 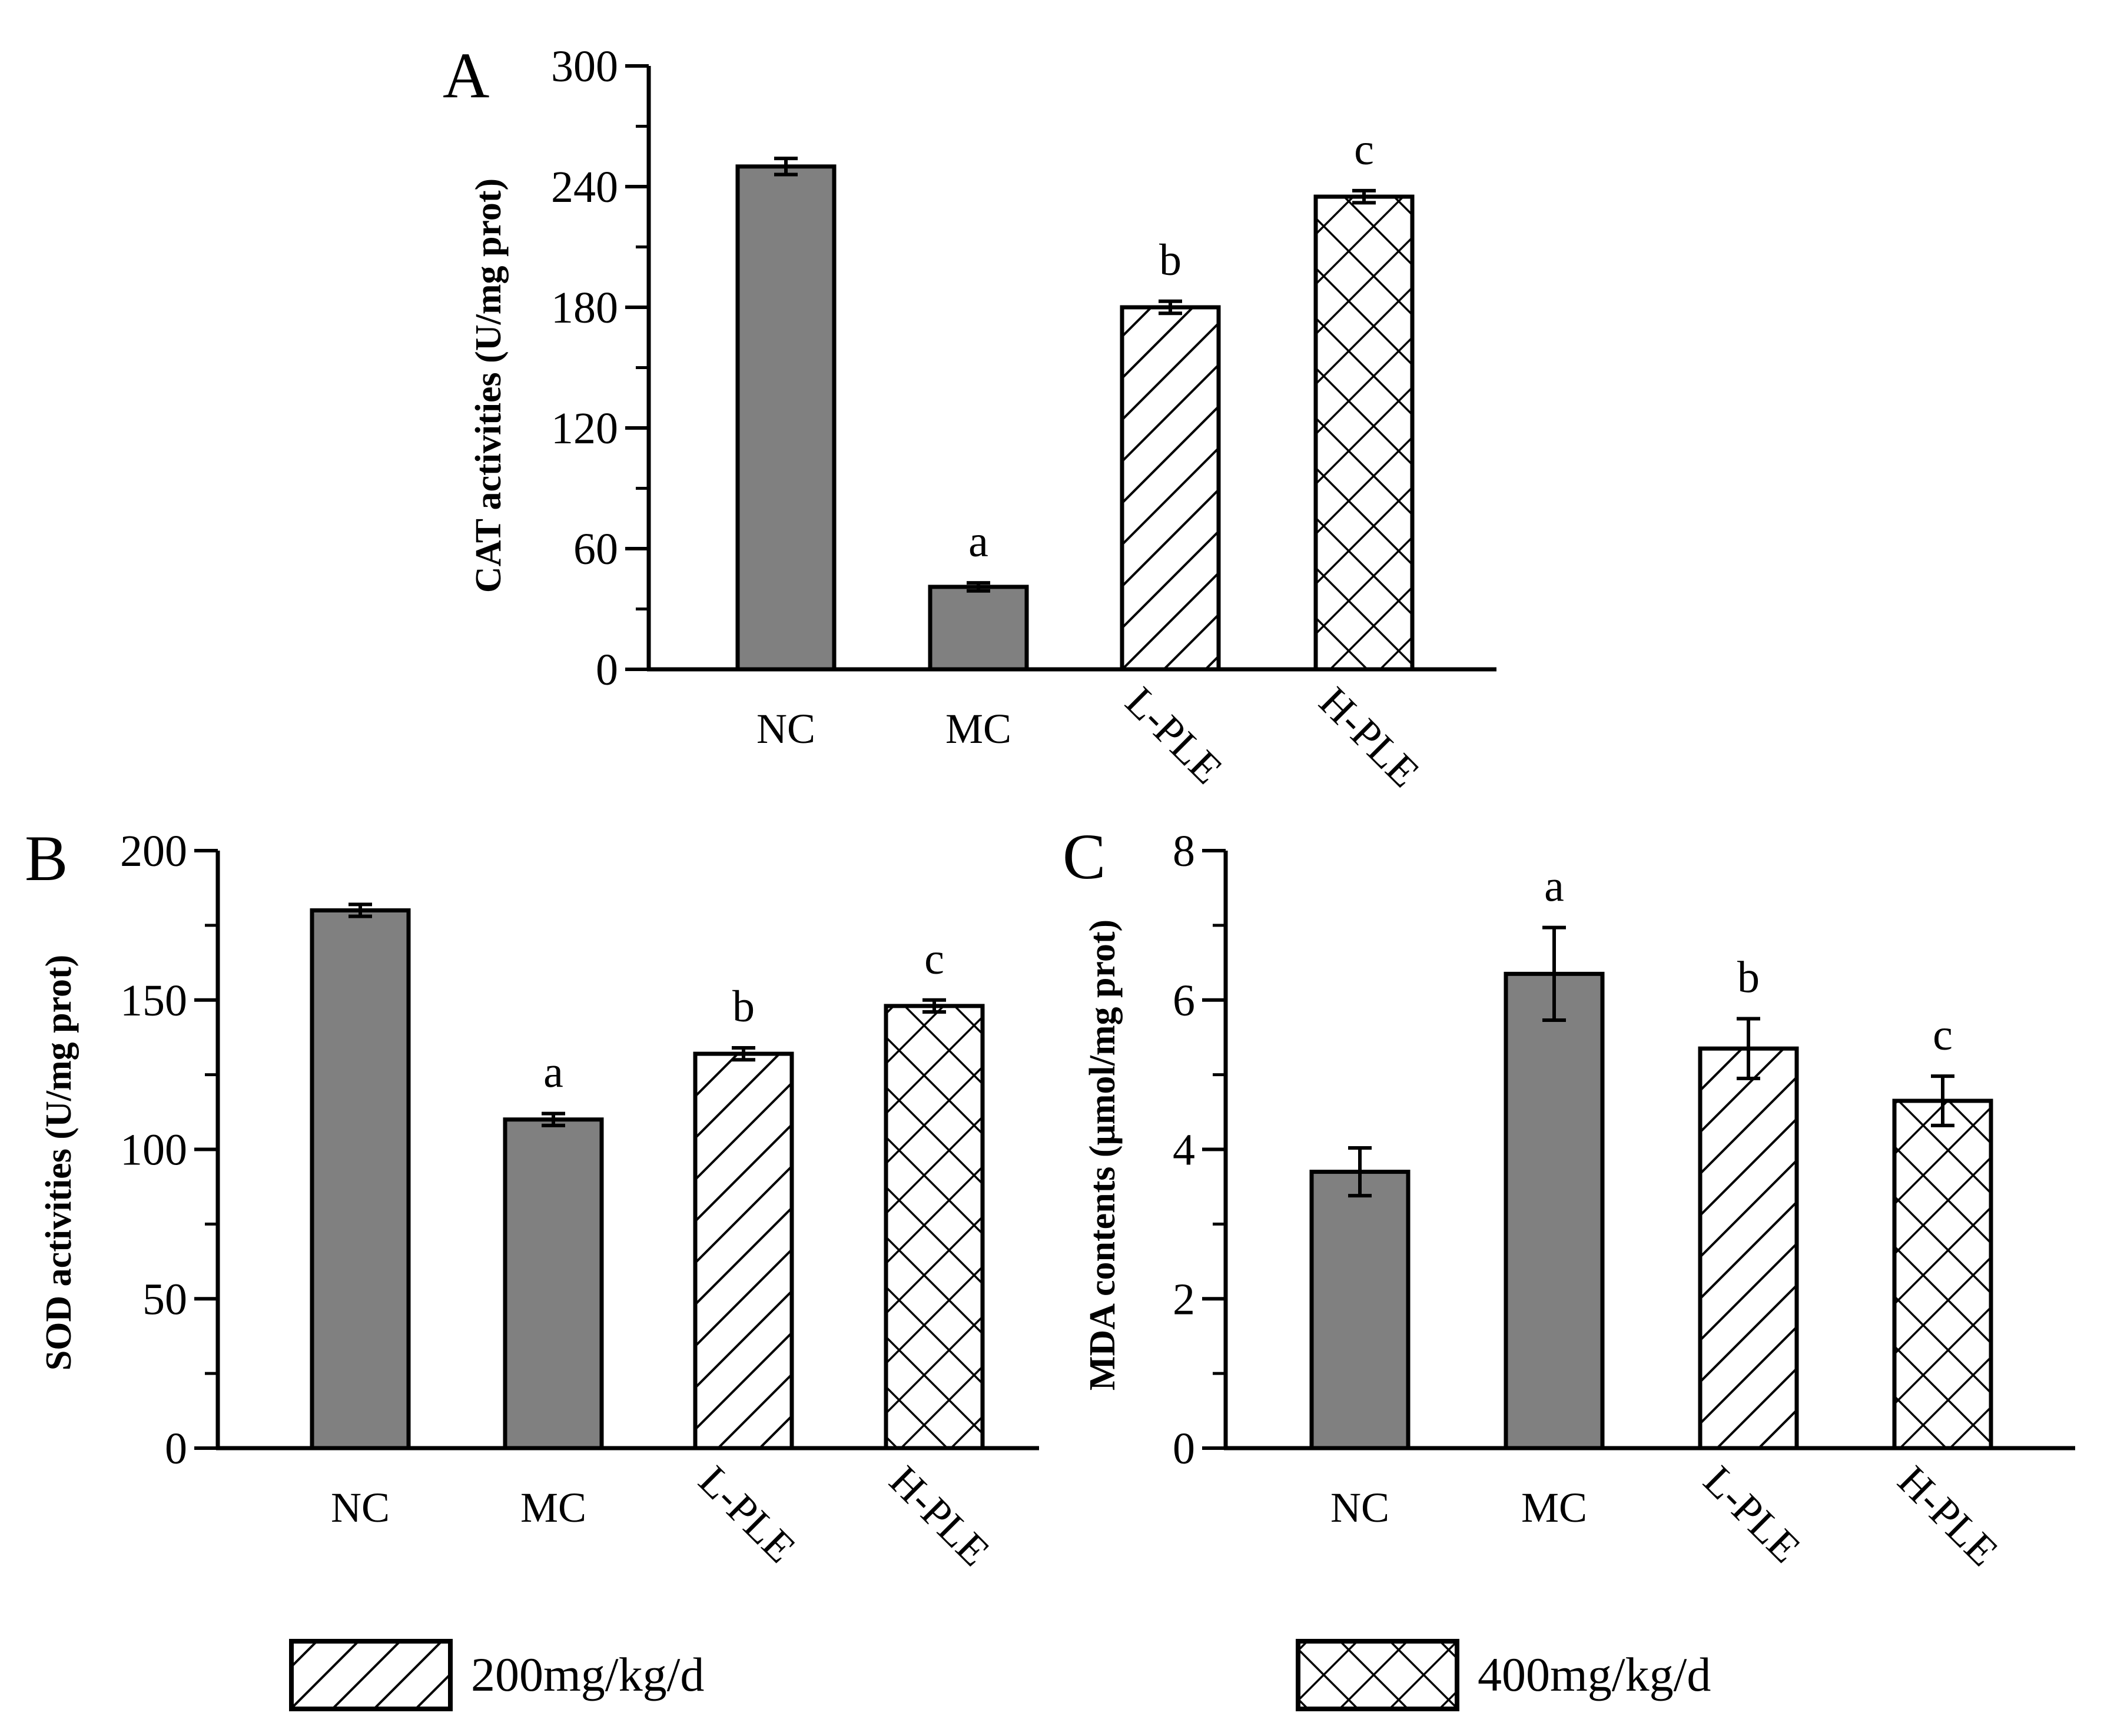 I want to click on y-tick-label-c: 0, so click(x=1184, y=1448).